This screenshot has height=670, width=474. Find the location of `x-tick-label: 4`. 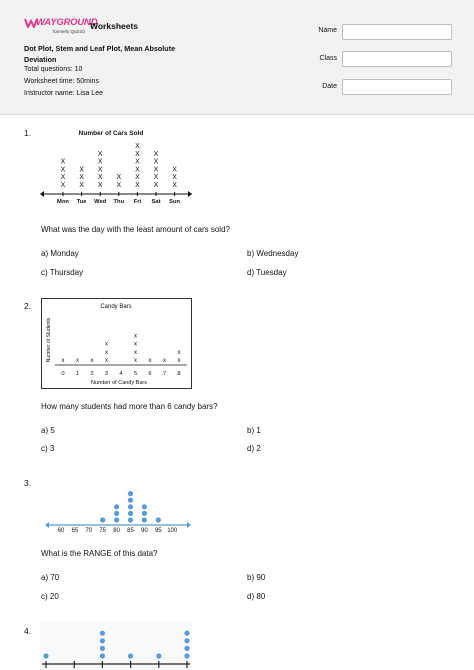

x-tick-label: 4 is located at coordinates (121, 374).